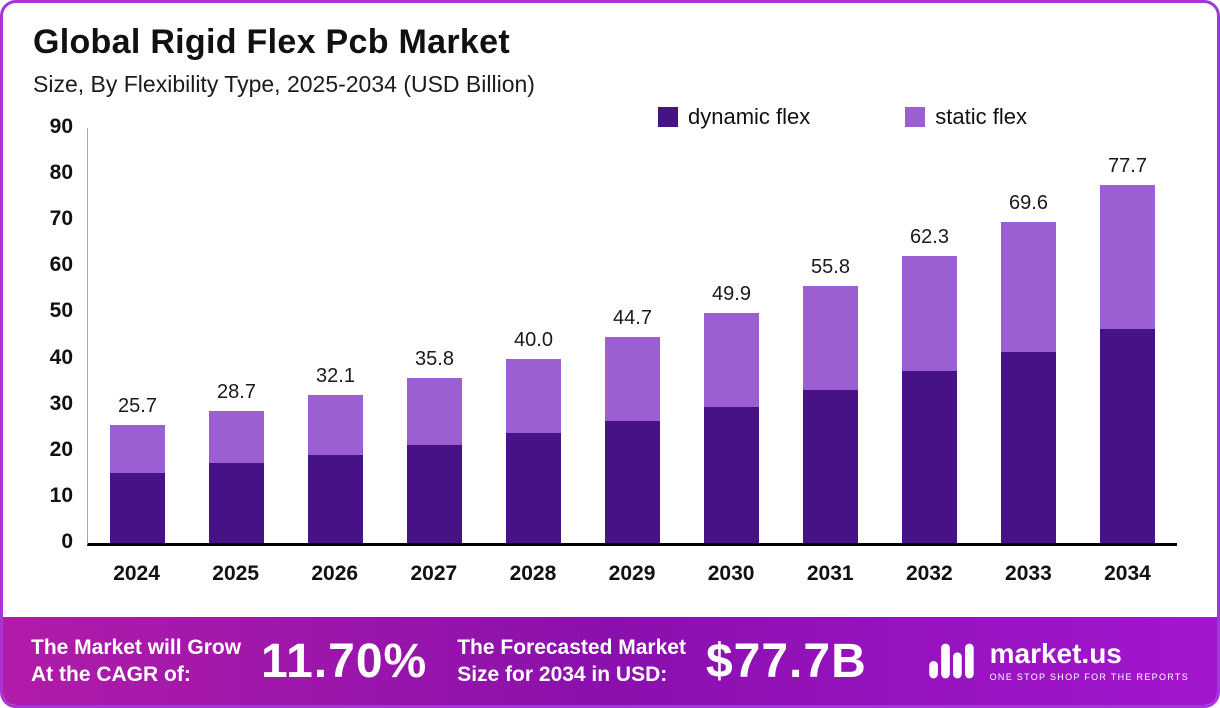 The image size is (1220, 708). I want to click on bar-column-2031: 55.8, so click(830, 335).